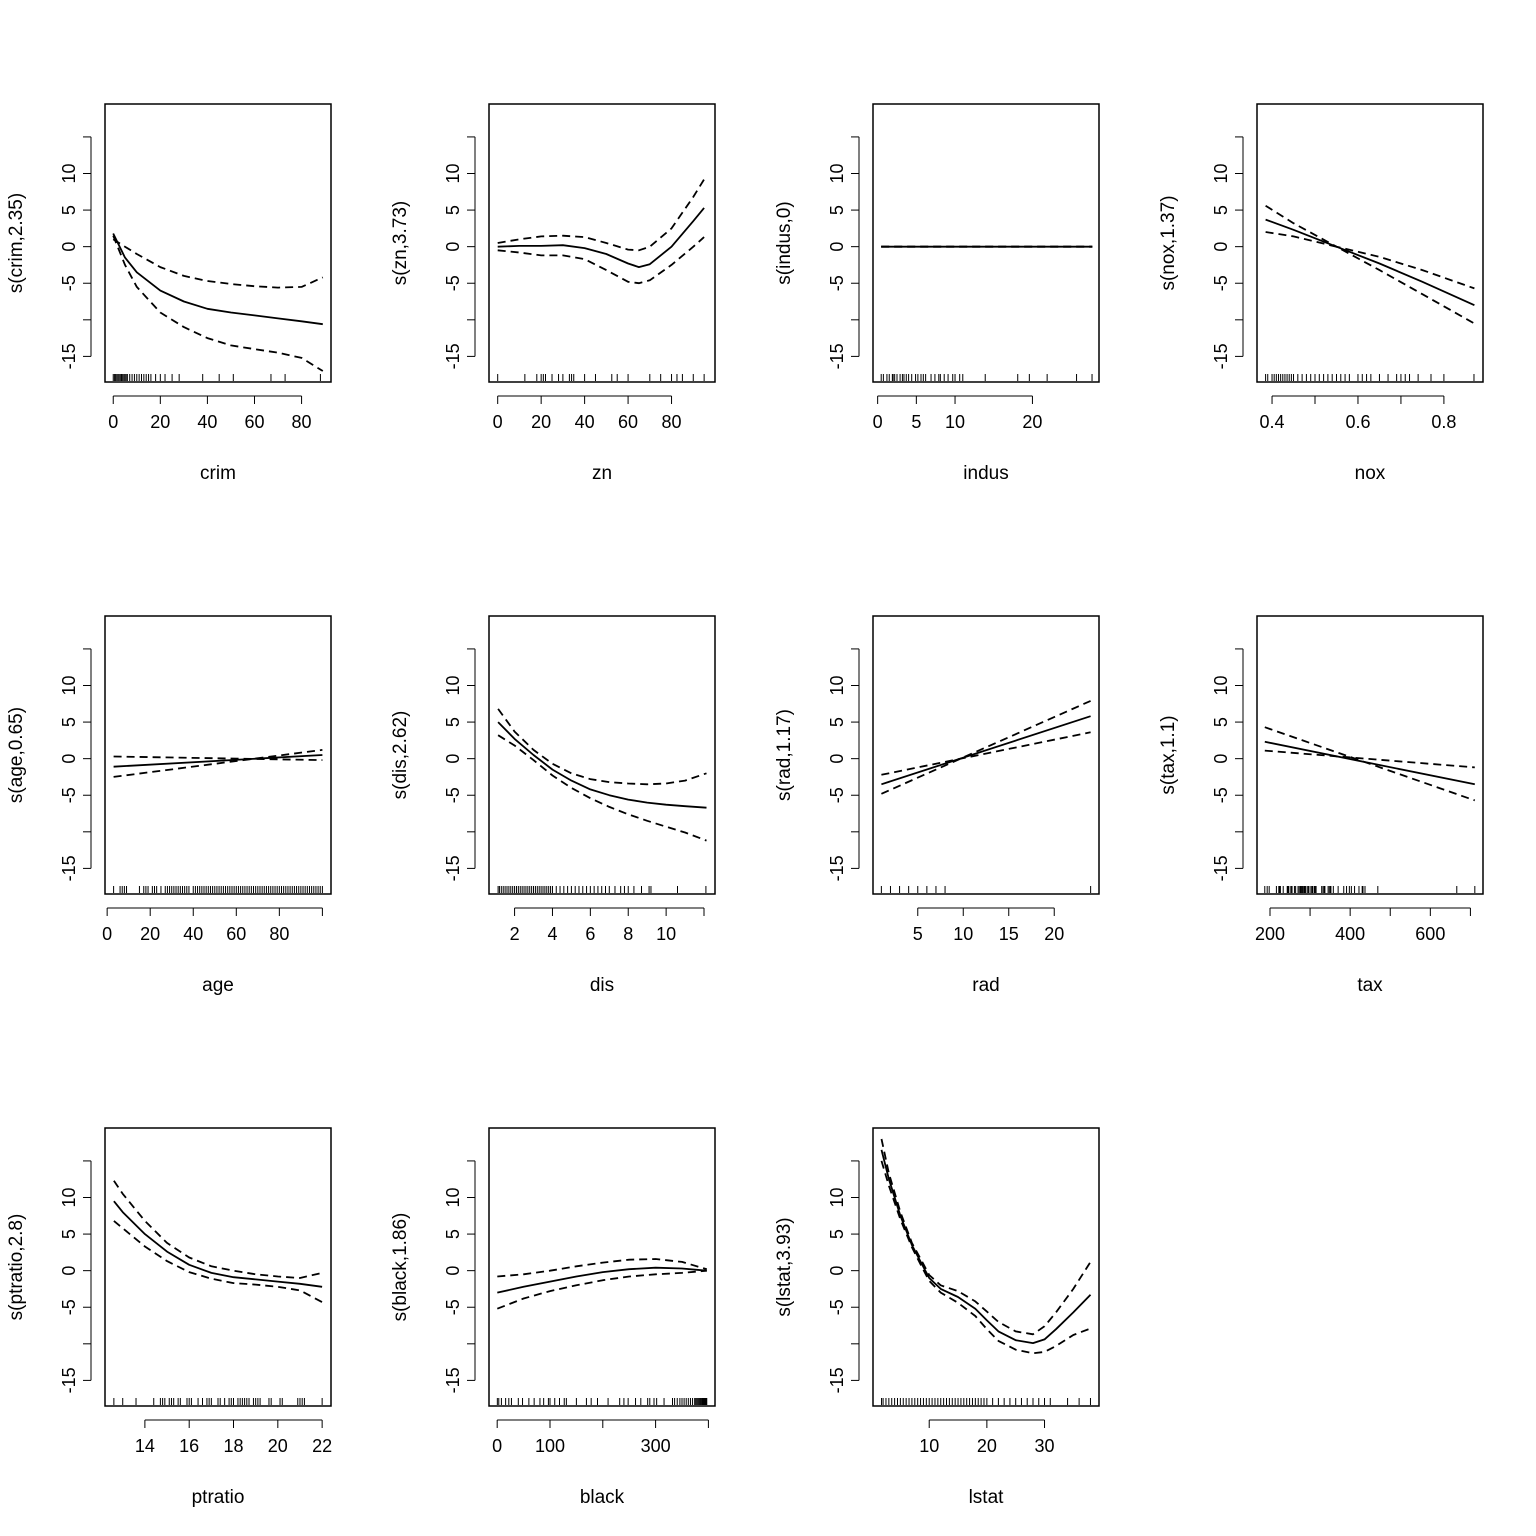  What do you see at coordinates (552, 934) in the screenshot?
I see `x-tick-label: 4` at bounding box center [552, 934].